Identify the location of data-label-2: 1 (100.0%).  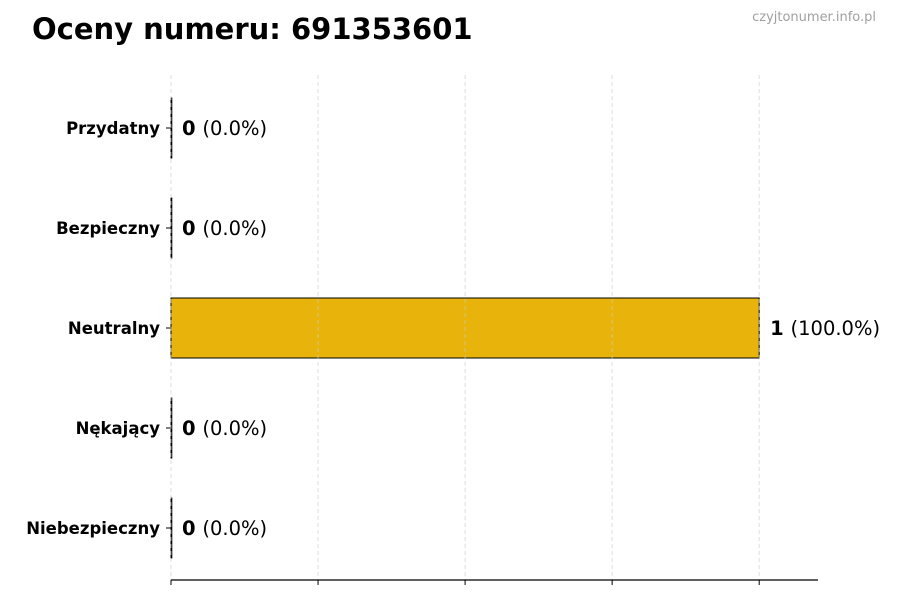
(825, 328).